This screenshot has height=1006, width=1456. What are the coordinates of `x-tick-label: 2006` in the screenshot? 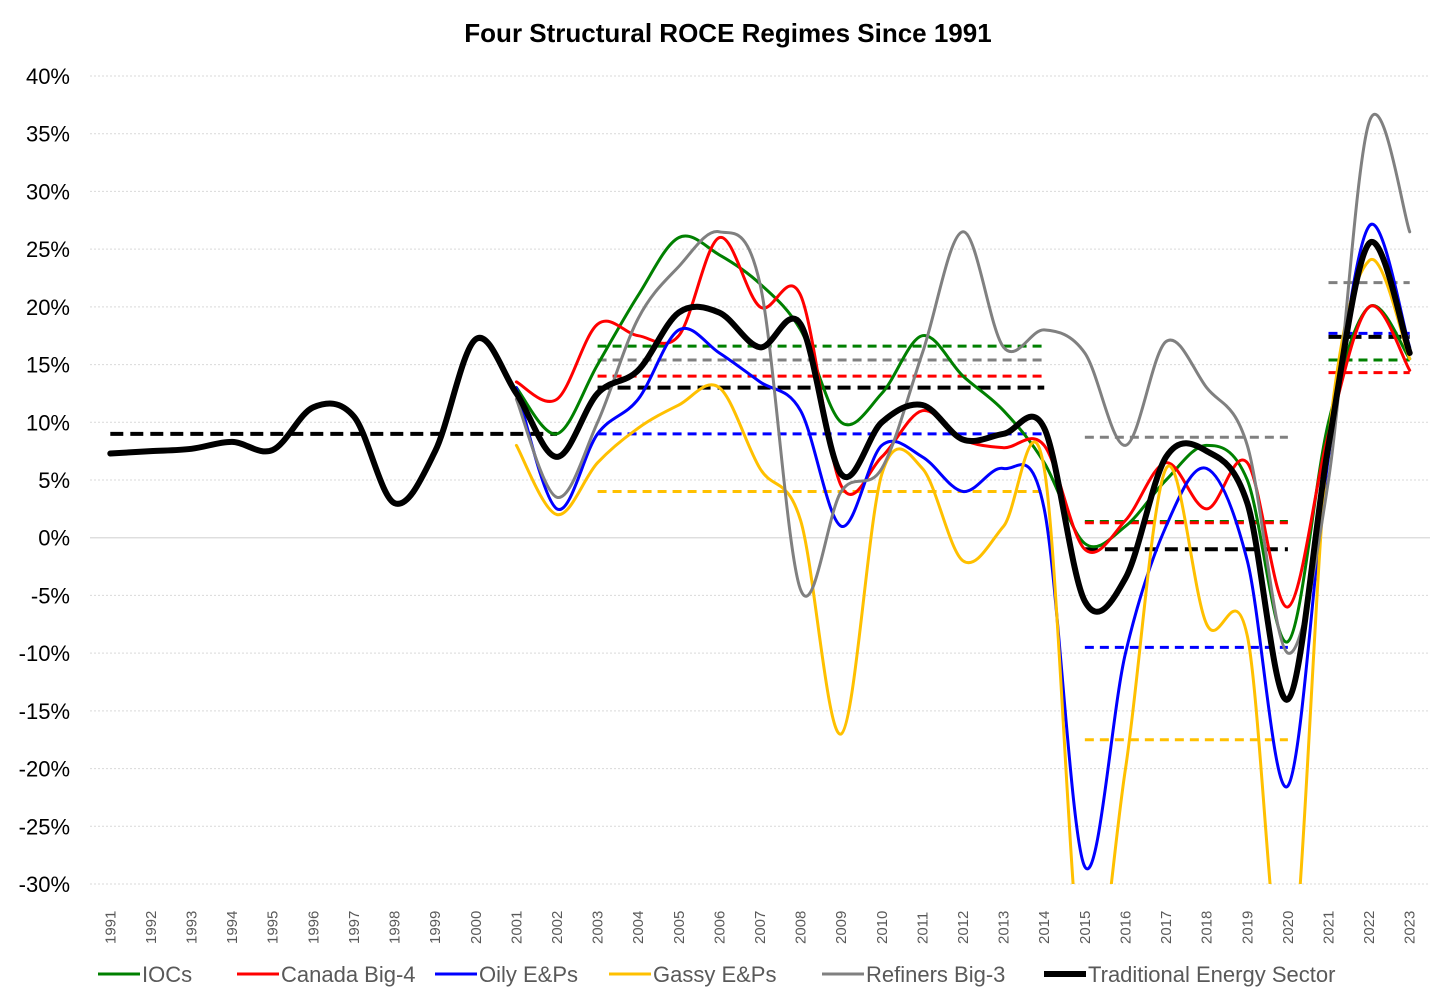 It's located at (719, 927).